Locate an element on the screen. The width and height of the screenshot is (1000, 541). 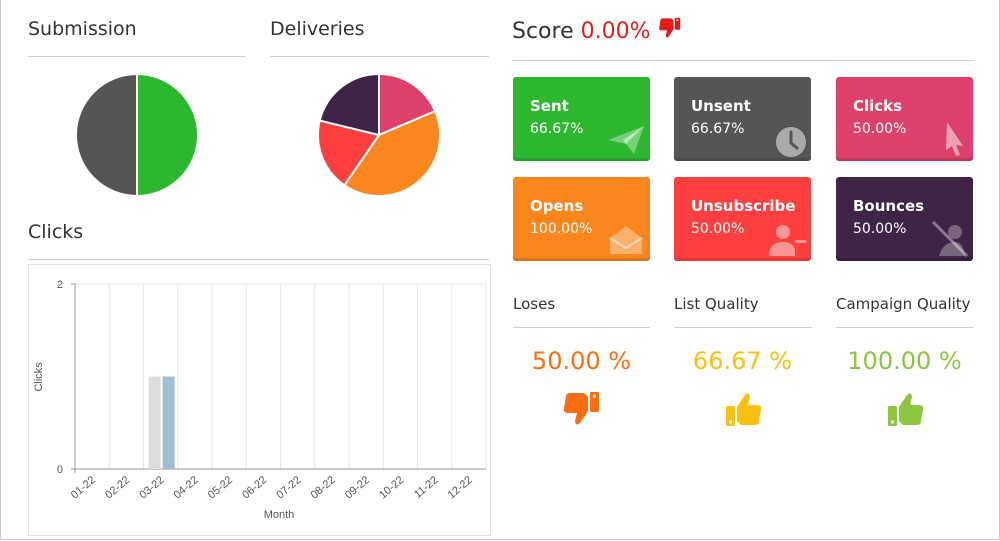
y-tick-label: 2 is located at coordinates (60, 285).